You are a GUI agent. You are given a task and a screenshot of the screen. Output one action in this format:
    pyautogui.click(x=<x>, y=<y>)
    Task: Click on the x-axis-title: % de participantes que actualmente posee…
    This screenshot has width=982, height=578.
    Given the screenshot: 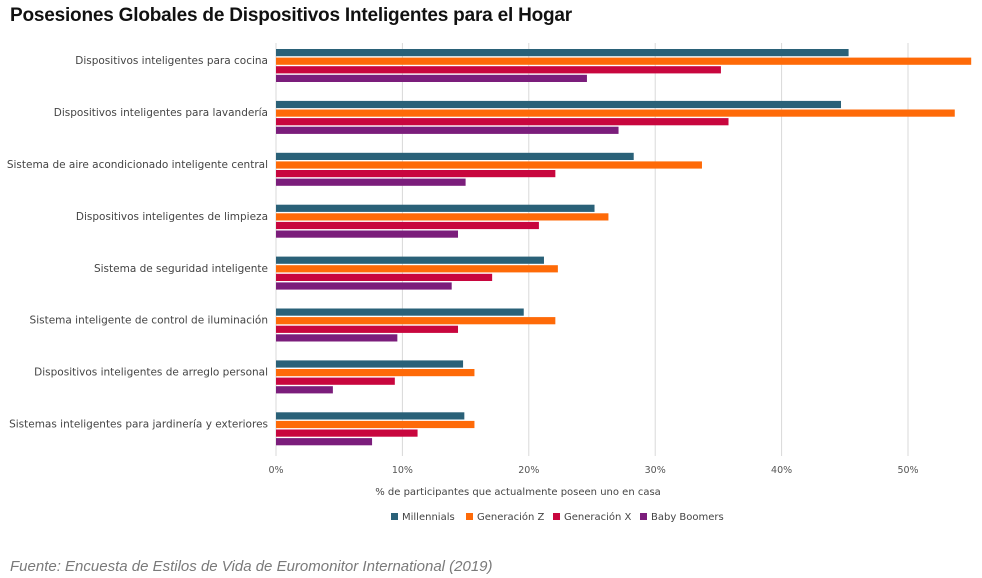 What is the action you would take?
    pyautogui.click(x=518, y=492)
    